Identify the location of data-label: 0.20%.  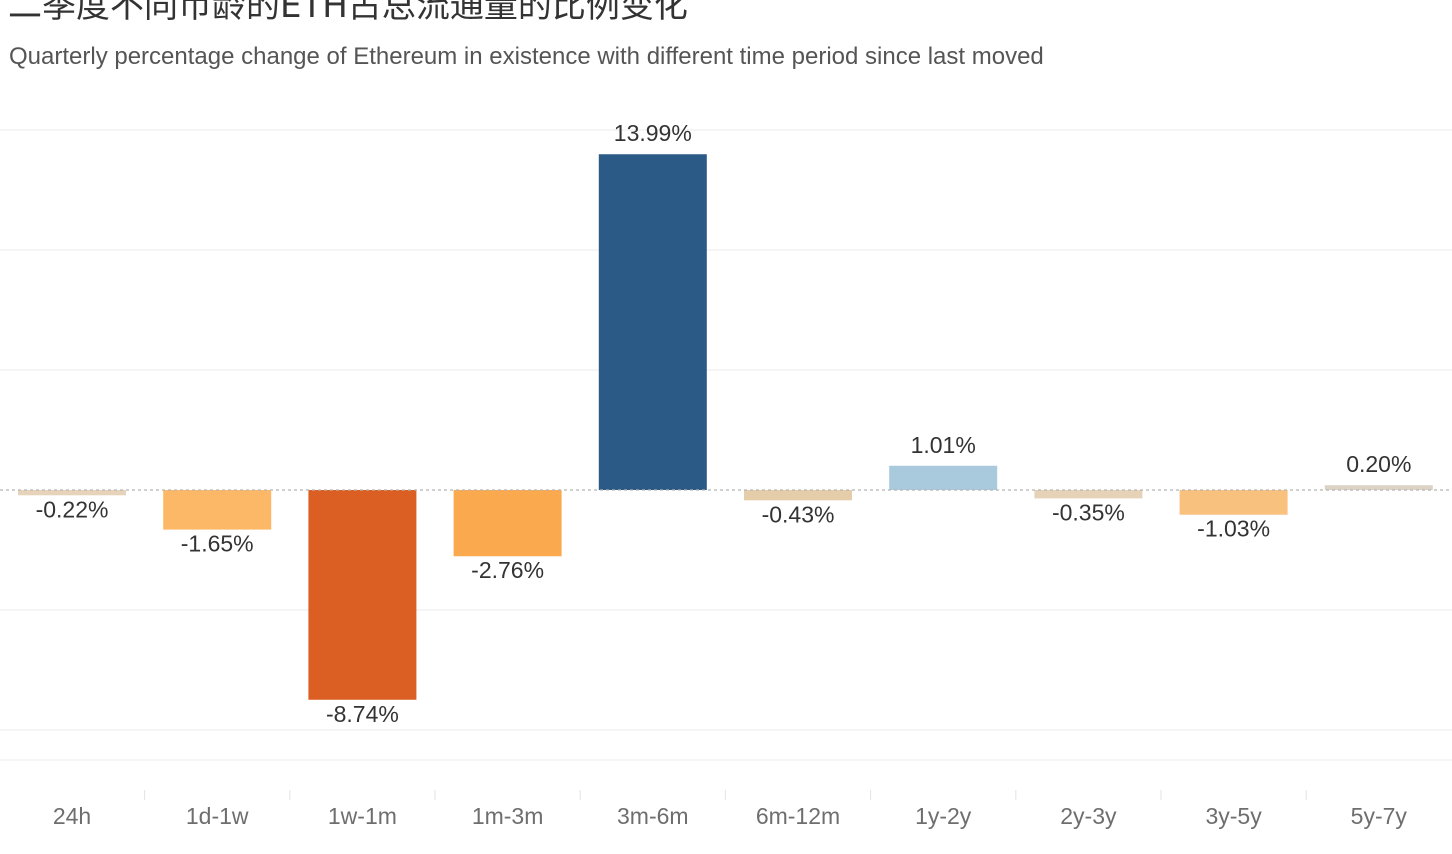
(1378, 464).